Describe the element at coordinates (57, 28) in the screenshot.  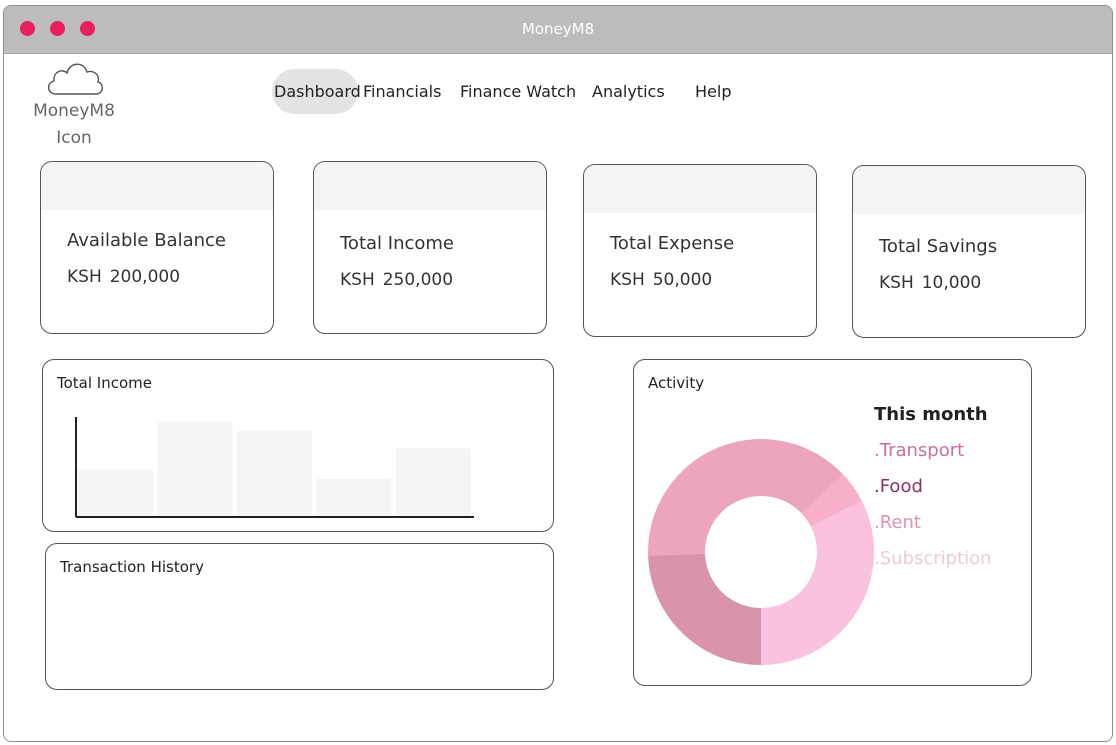
I see `minimize-dot` at that location.